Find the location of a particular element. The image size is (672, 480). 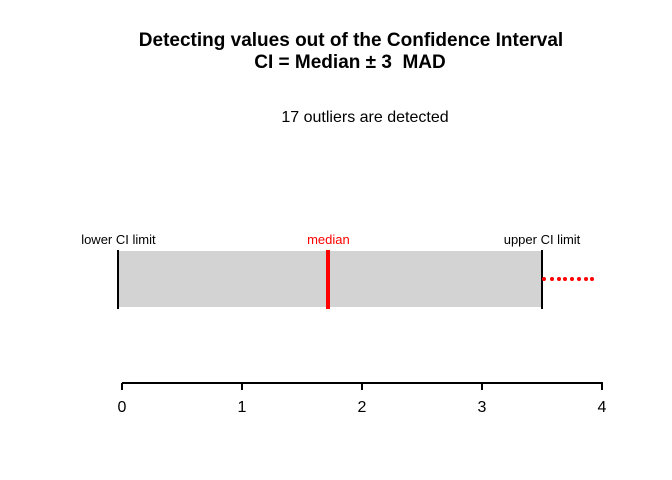

outliers-count-annotation: 17 outliers are detected is located at coordinates (365, 117).